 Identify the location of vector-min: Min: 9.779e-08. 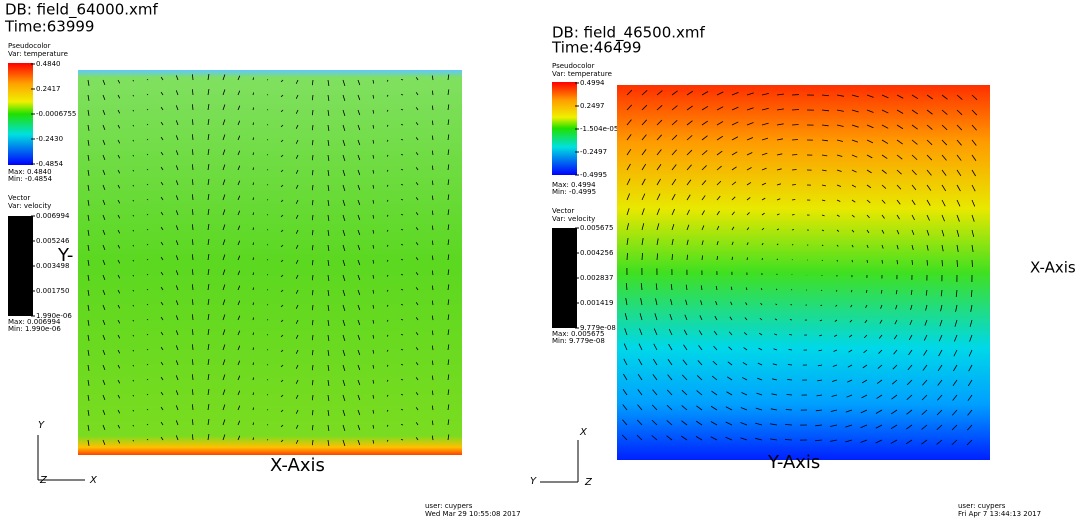
(578, 341).